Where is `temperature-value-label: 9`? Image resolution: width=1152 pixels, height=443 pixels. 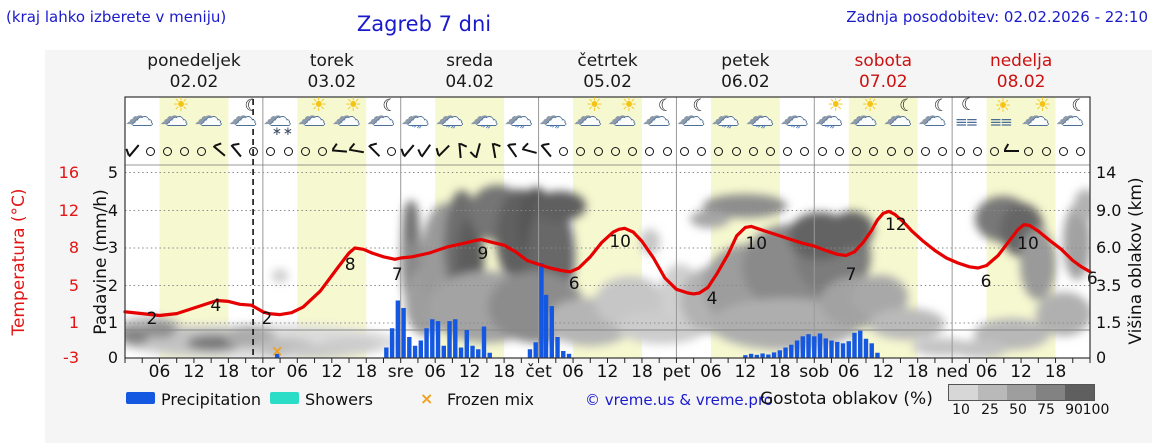 temperature-value-label: 9 is located at coordinates (482, 254).